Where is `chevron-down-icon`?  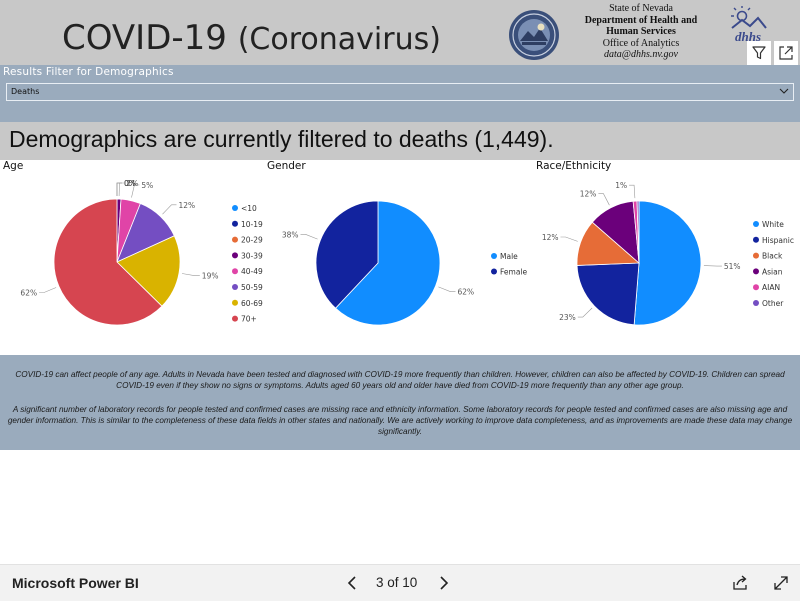
chevron-down-icon is located at coordinates (784, 91).